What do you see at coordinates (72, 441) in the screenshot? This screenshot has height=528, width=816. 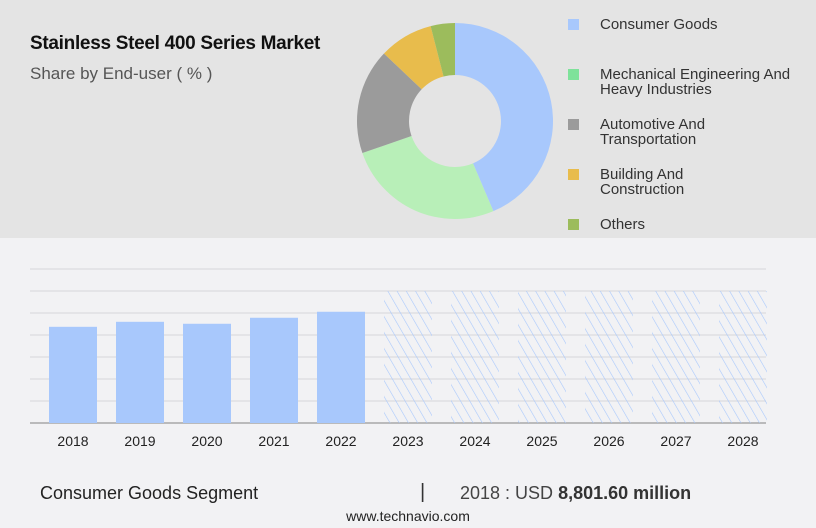 I see `x-tick-label: 2018` at bounding box center [72, 441].